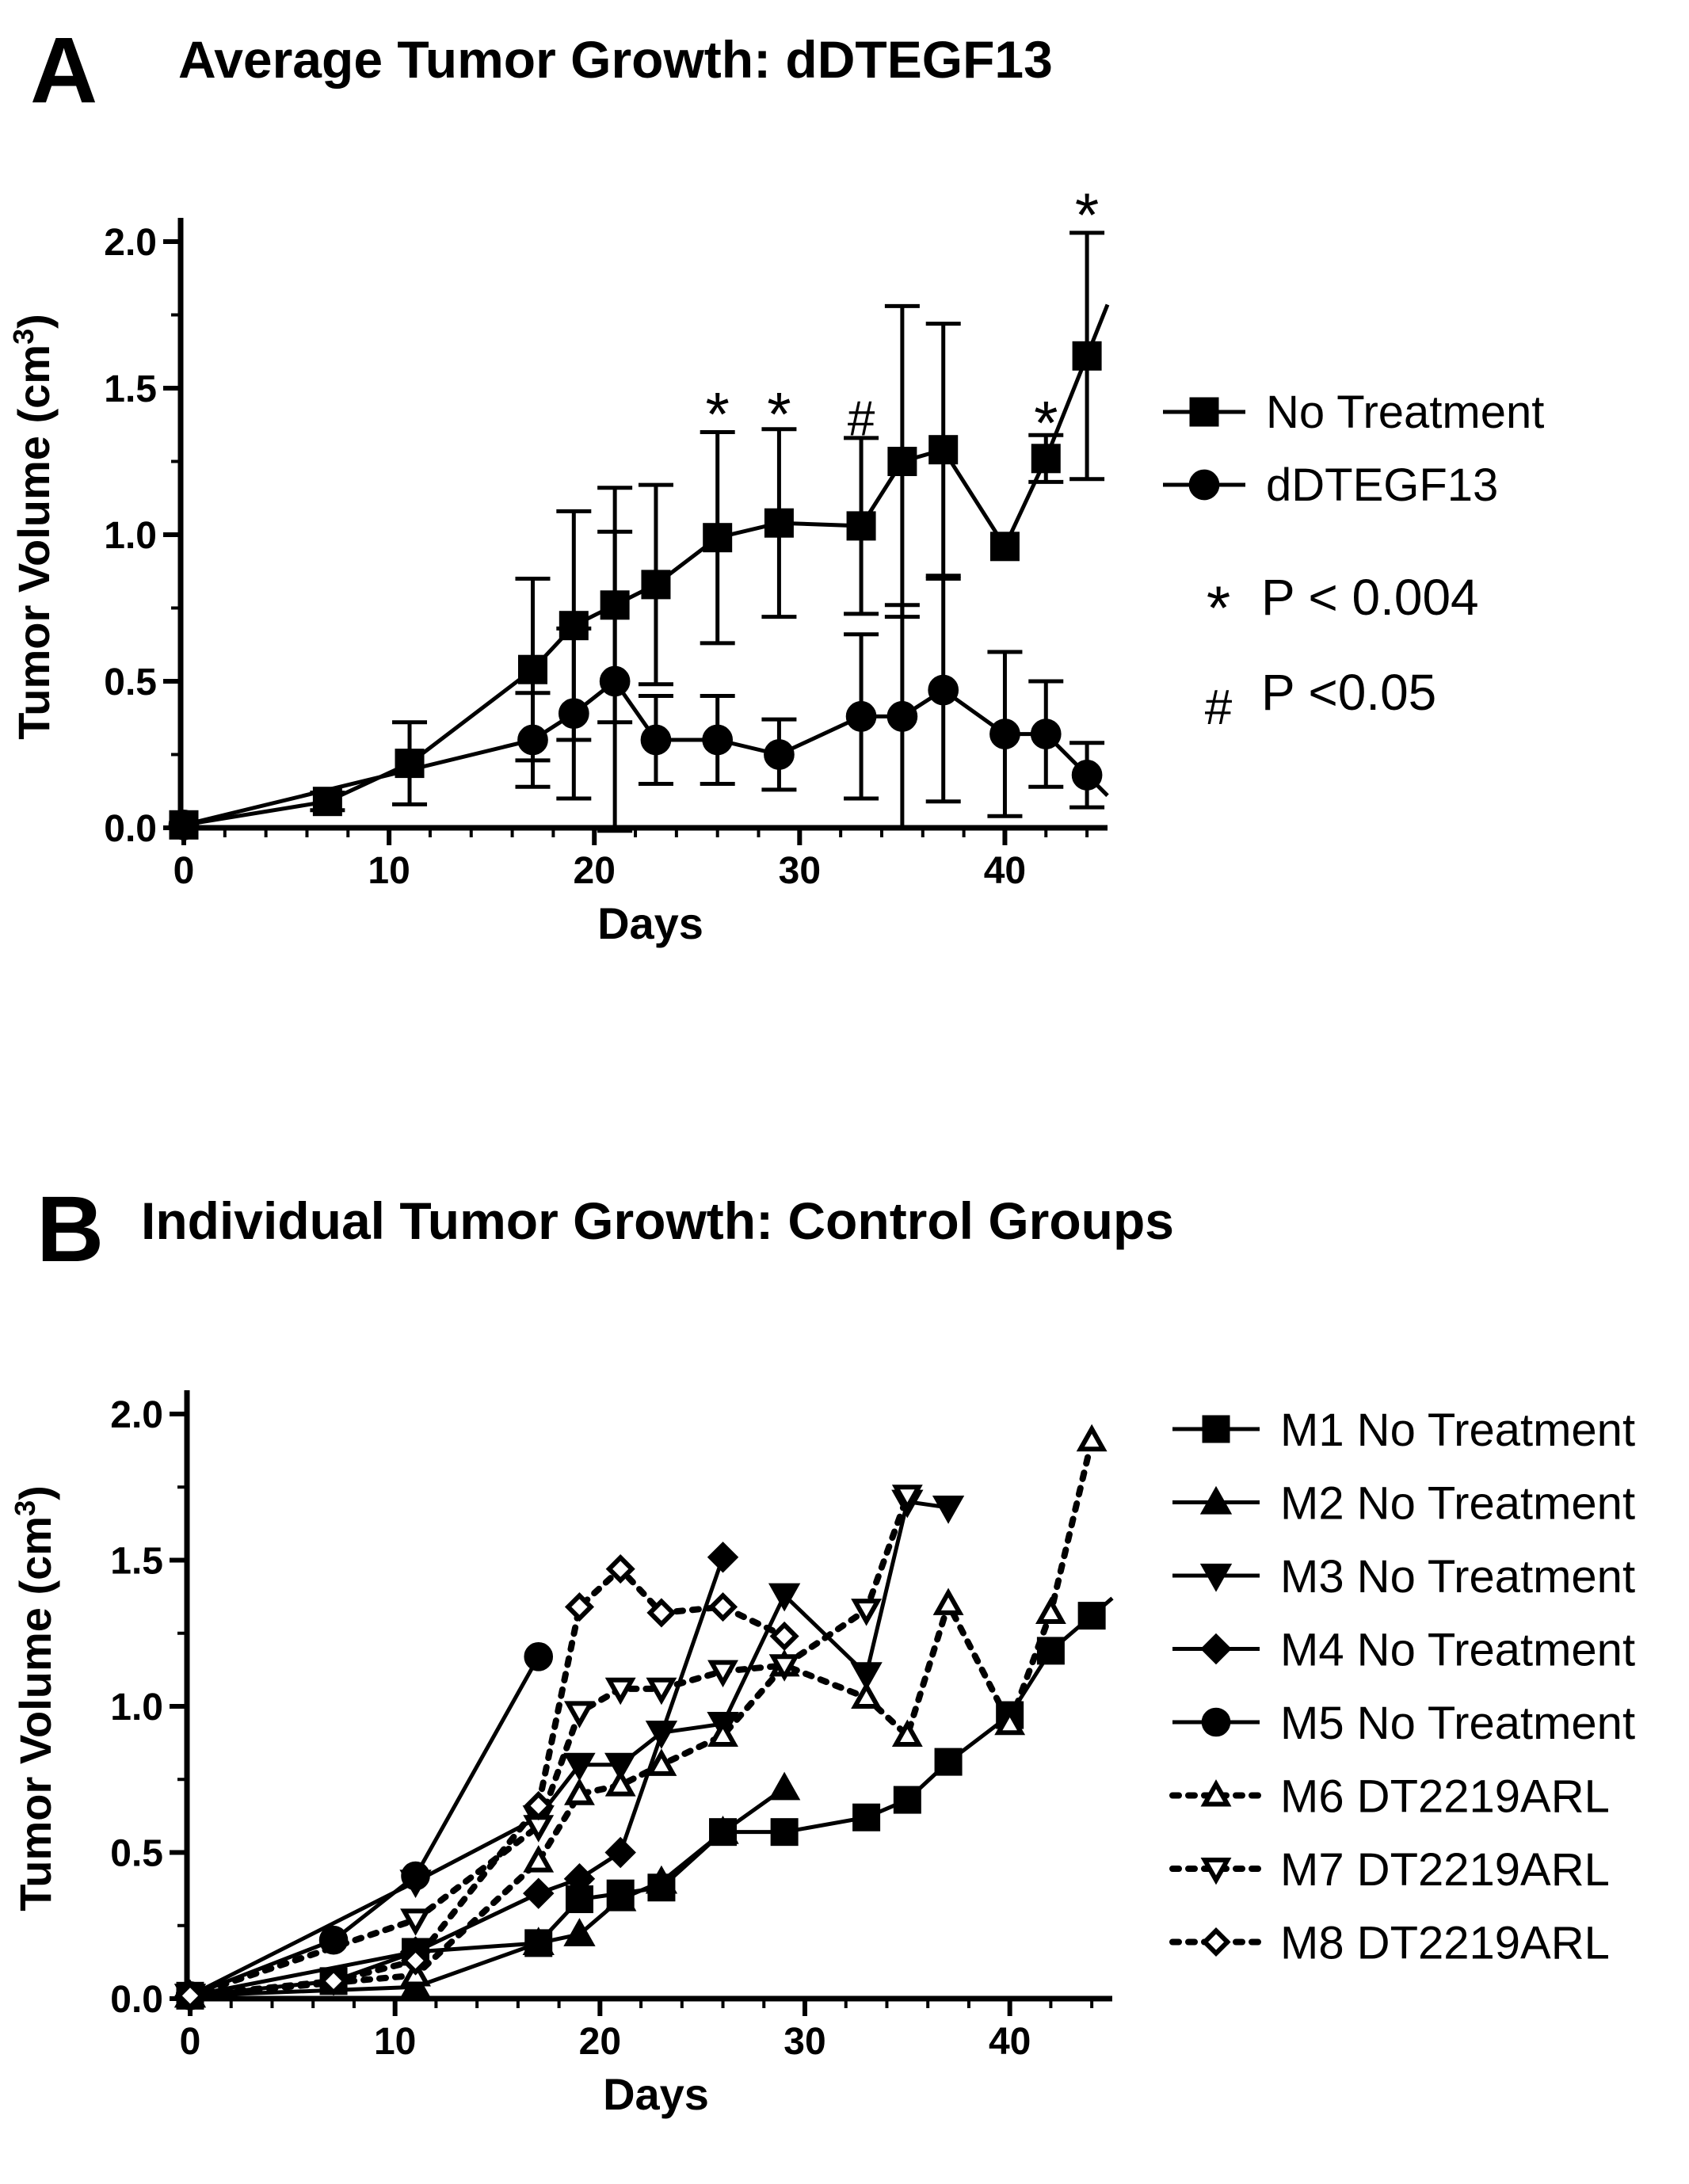 This screenshot has width=1689, height=2184. What do you see at coordinates (804, 2042) in the screenshot?
I see `b-x-tick-label: 30` at bounding box center [804, 2042].